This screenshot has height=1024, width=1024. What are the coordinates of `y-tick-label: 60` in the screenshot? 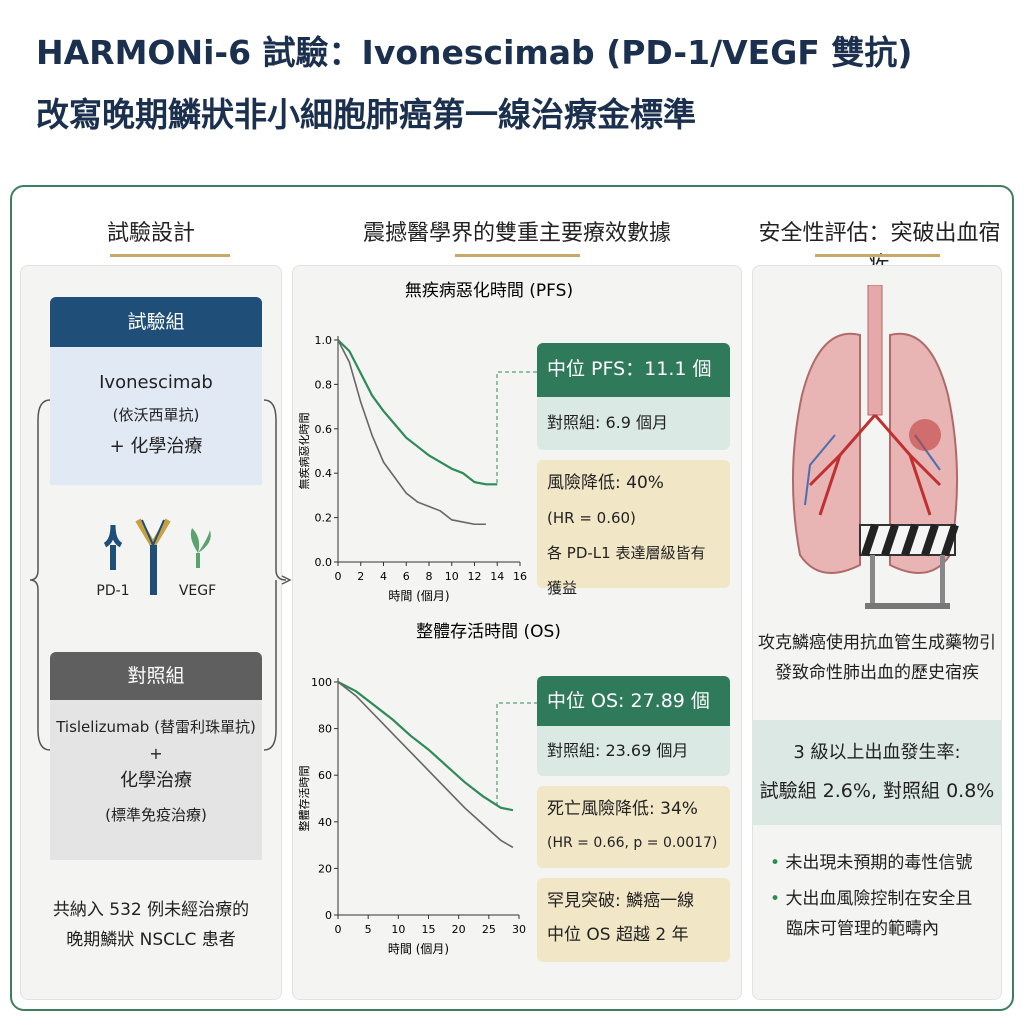 It's located at (325, 775).